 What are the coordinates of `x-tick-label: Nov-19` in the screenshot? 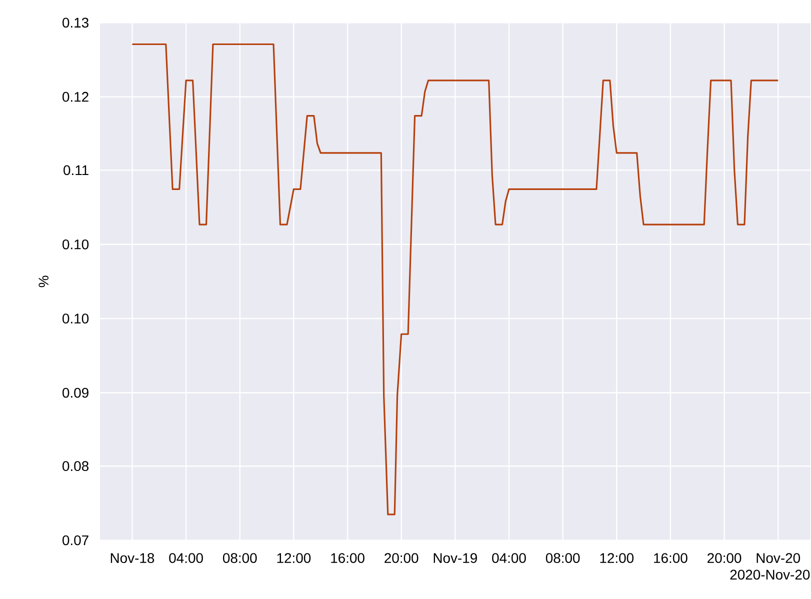 It's located at (455, 558).